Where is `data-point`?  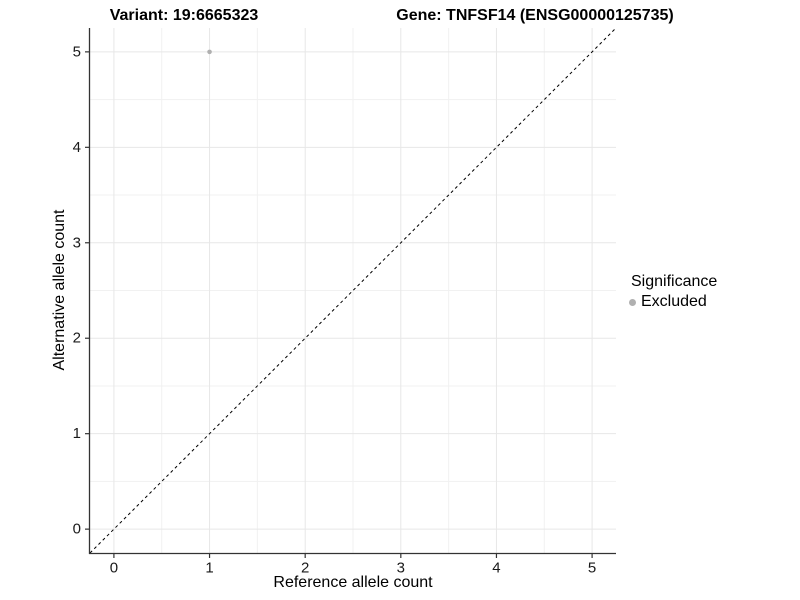
data-point is located at coordinates (209, 52).